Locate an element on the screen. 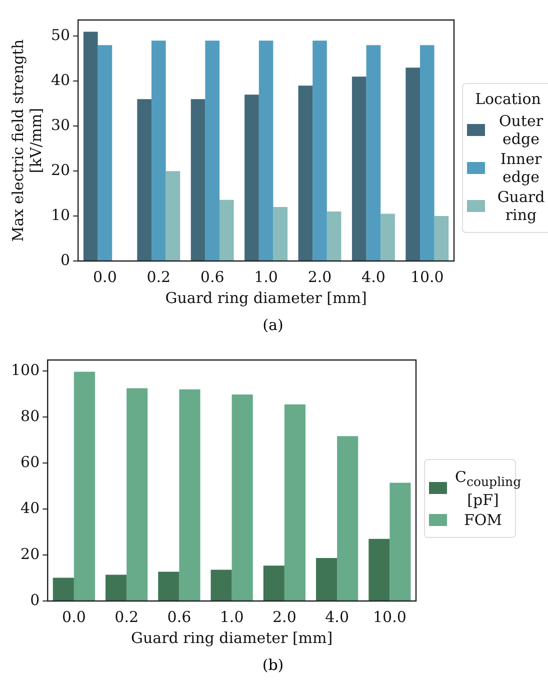 The height and width of the screenshot is (700, 548). legend-label: C$_{coupling}$ [pF] is located at coordinates (488, 488).